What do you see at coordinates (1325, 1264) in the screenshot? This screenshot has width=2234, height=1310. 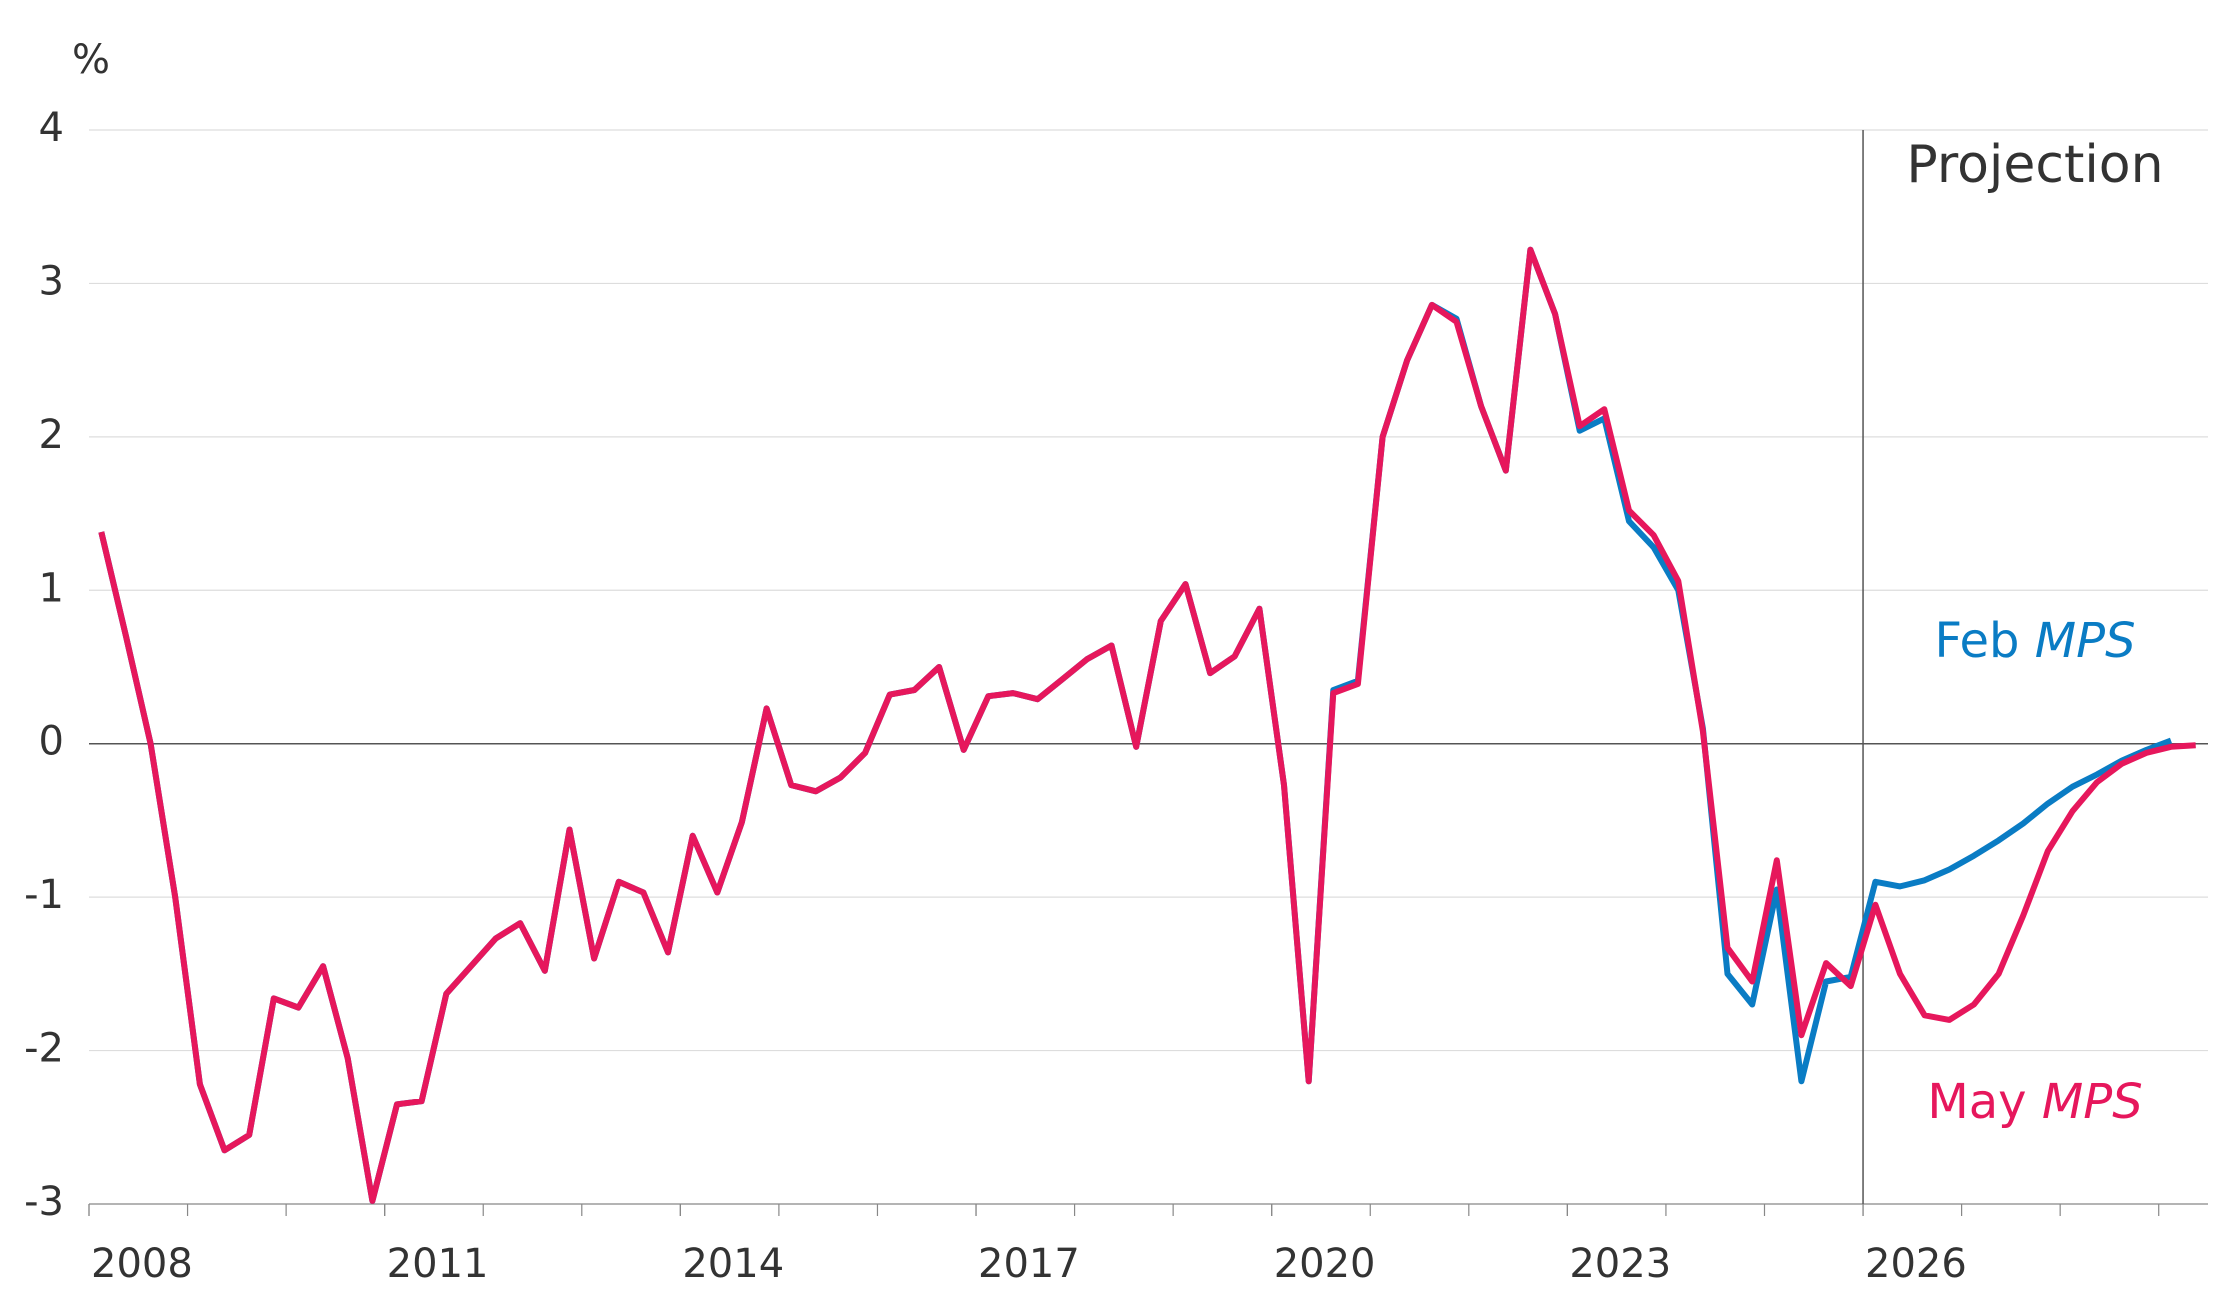 I see `x-tick-label: 2020` at bounding box center [1325, 1264].